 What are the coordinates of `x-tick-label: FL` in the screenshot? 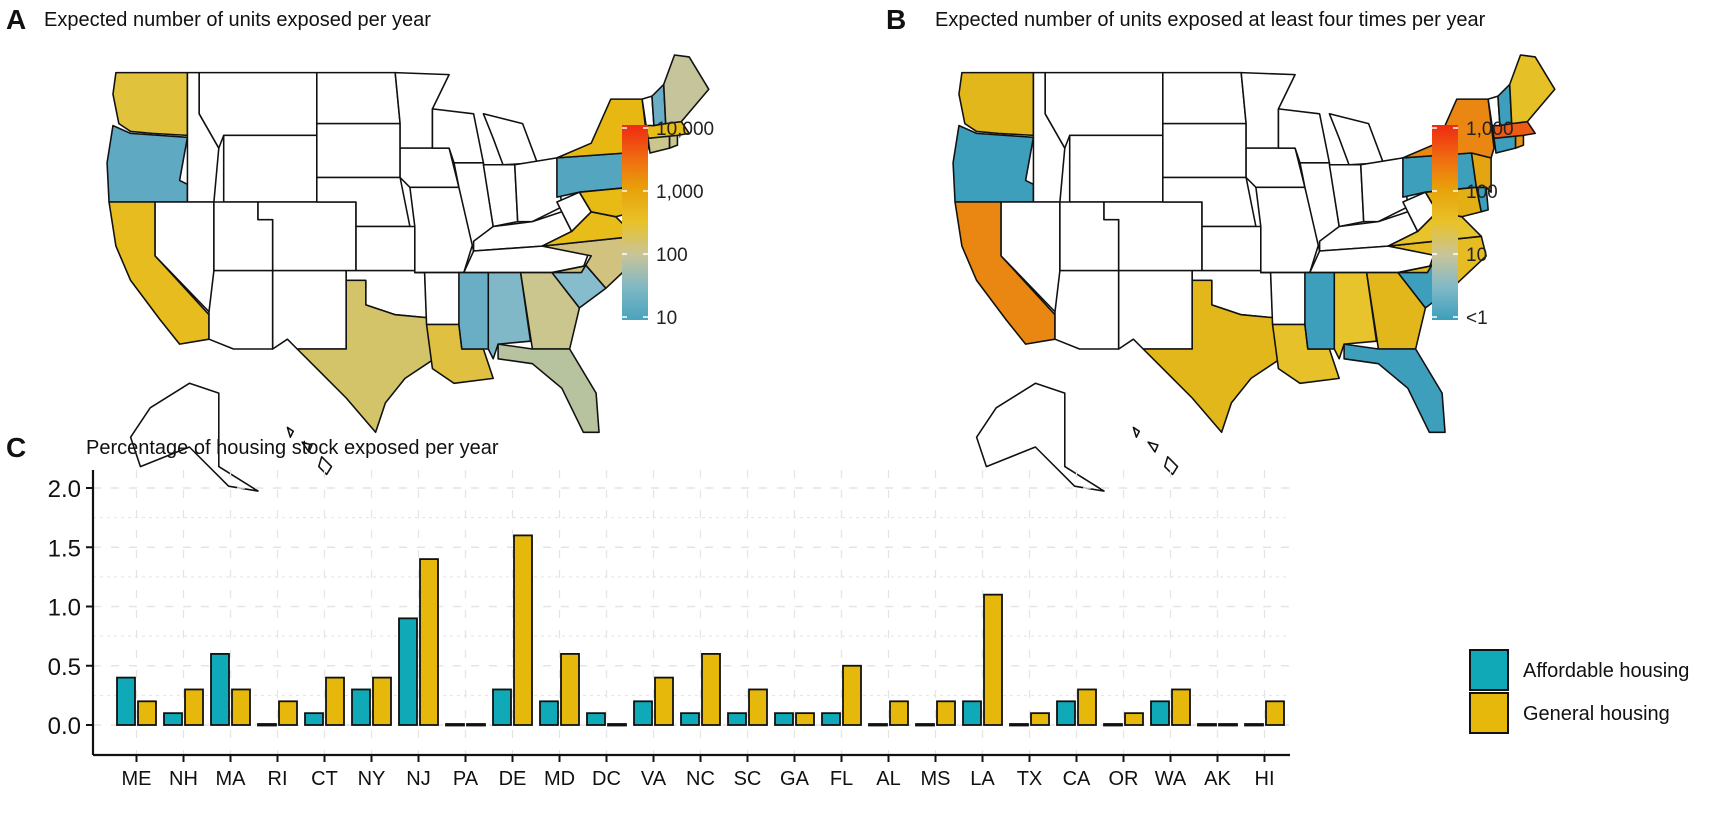 It's located at (841, 779).